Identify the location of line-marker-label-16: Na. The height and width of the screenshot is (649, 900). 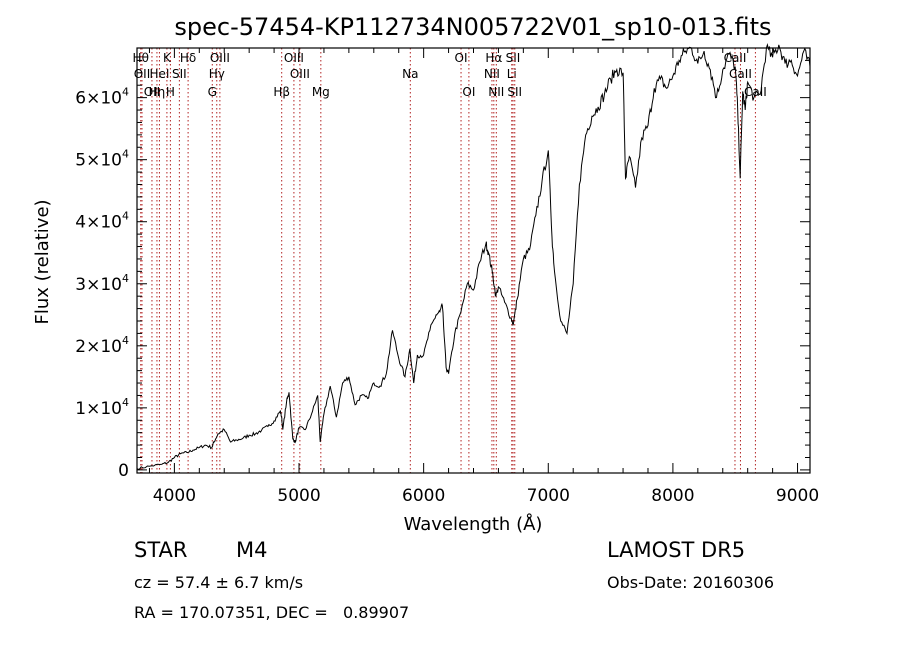
(410, 74).